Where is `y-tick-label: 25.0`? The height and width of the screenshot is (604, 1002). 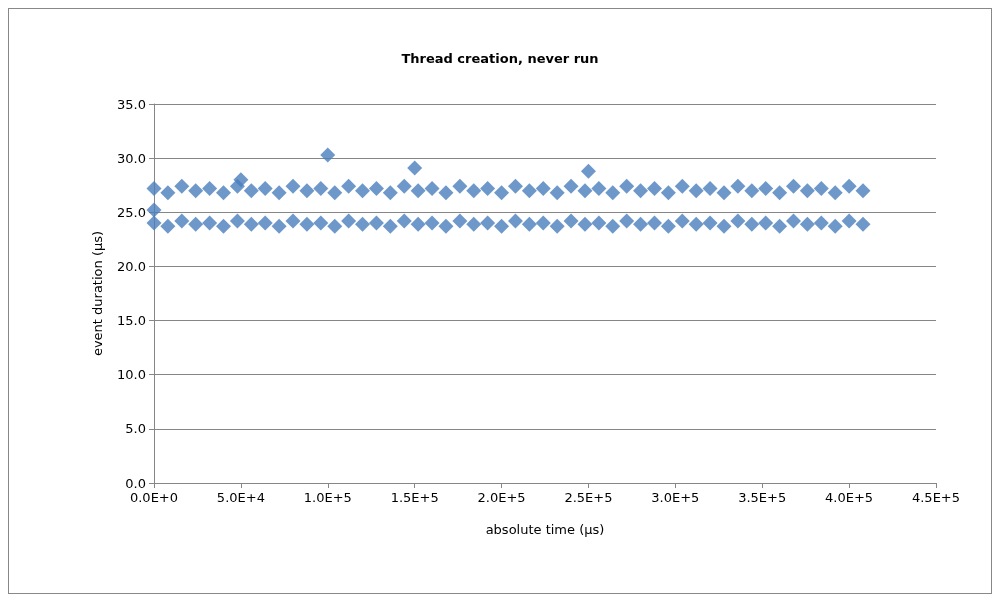 y-tick-label: 25.0 is located at coordinates (131, 212).